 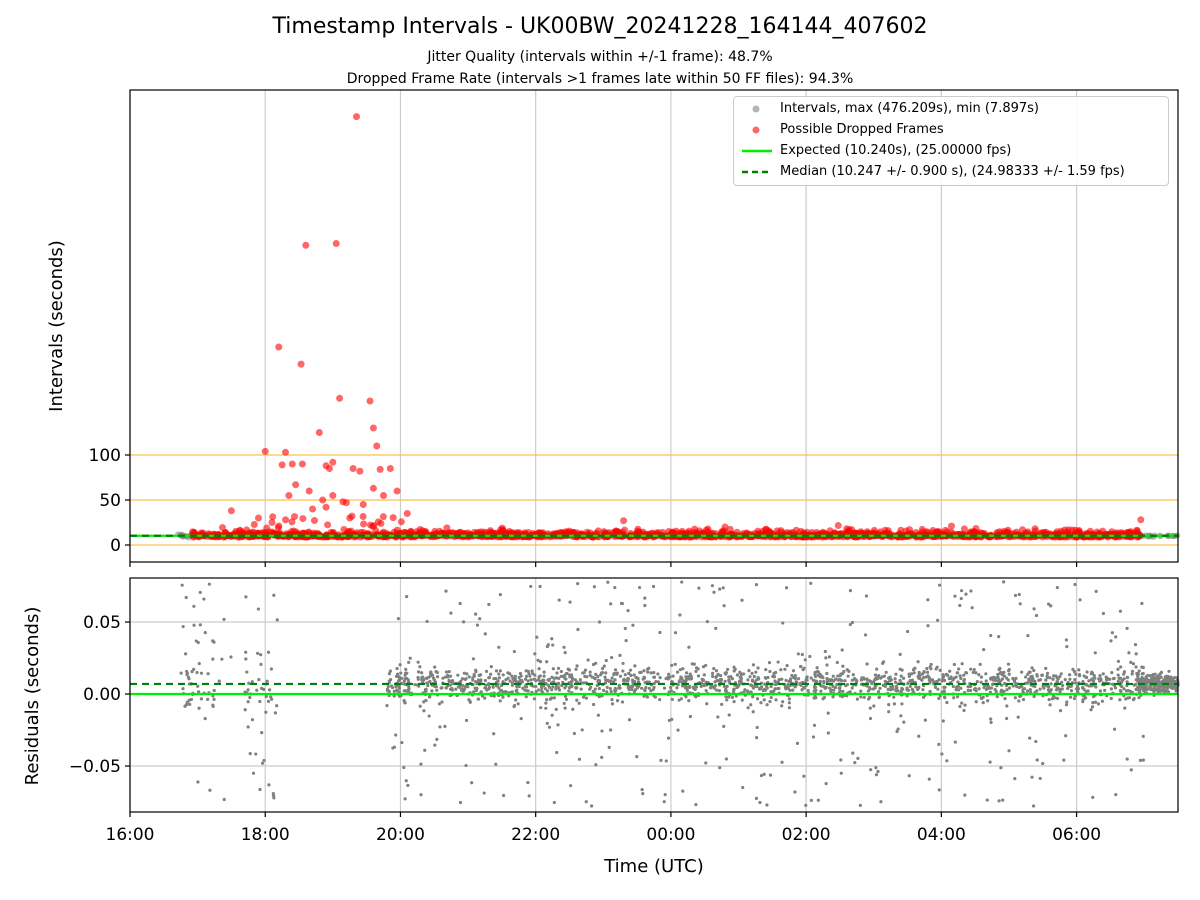 I want to click on x-tick-label: 16:00, so click(x=130, y=835).